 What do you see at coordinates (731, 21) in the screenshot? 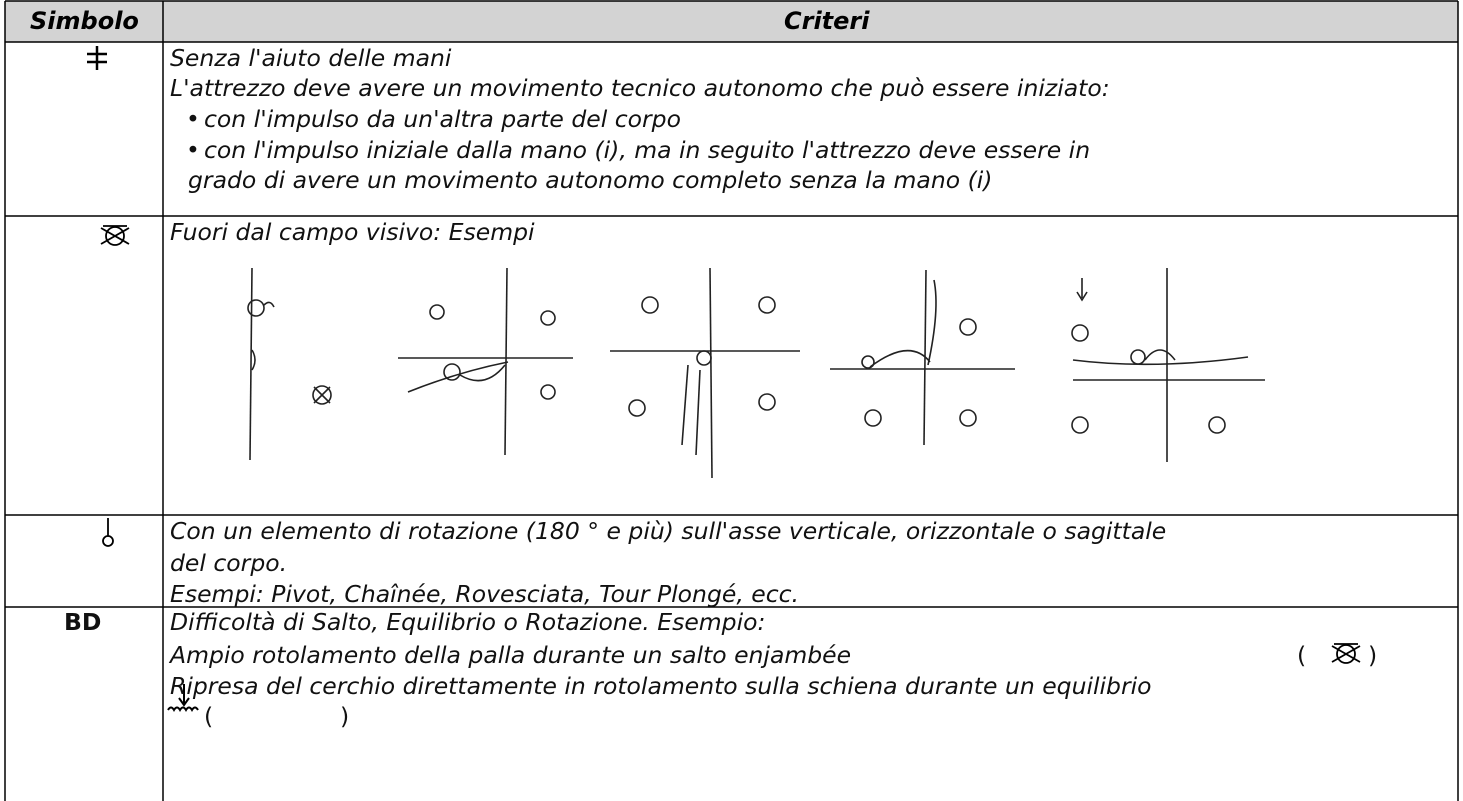
I see `header-bg` at bounding box center [731, 21].